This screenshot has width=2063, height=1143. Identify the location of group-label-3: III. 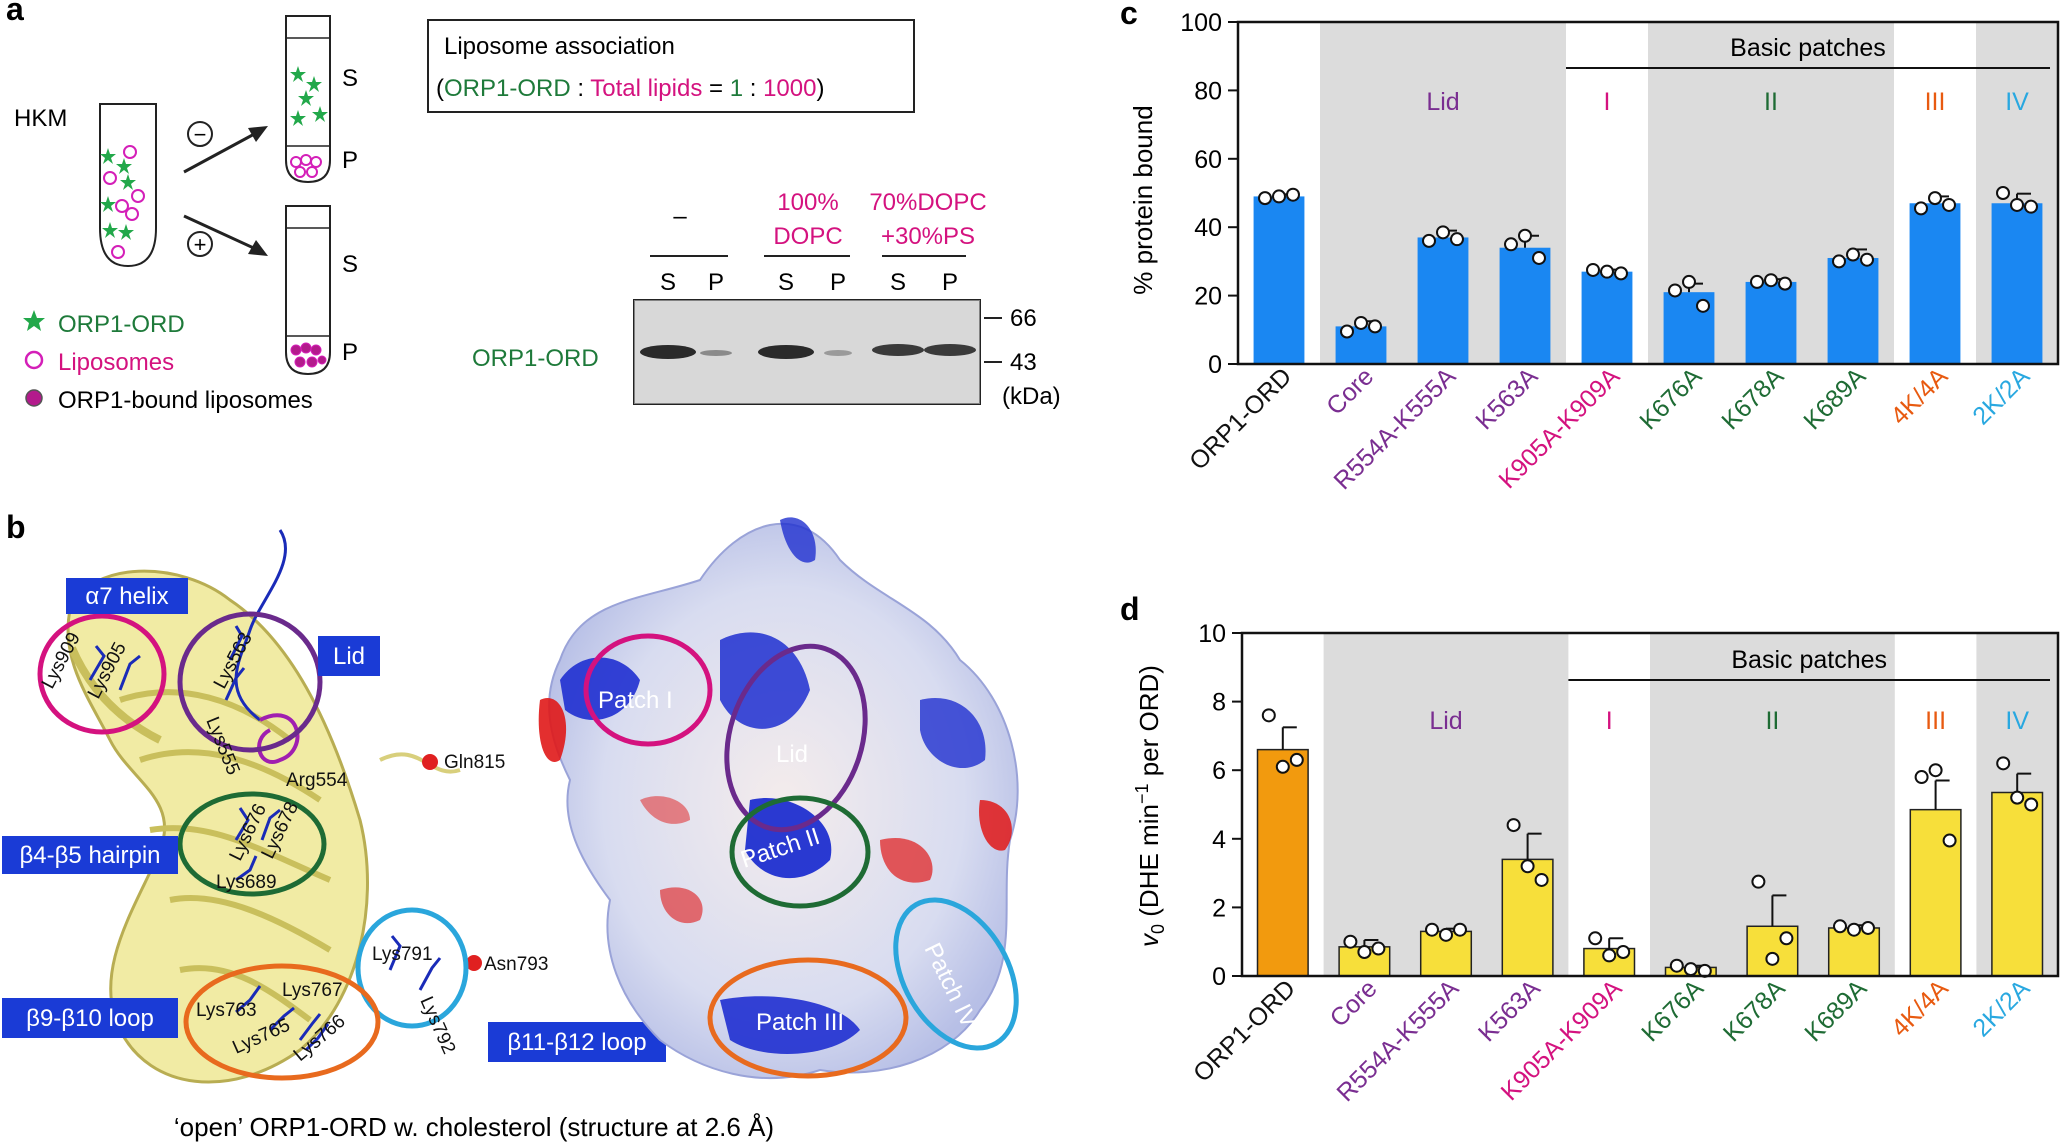
(1935, 102).